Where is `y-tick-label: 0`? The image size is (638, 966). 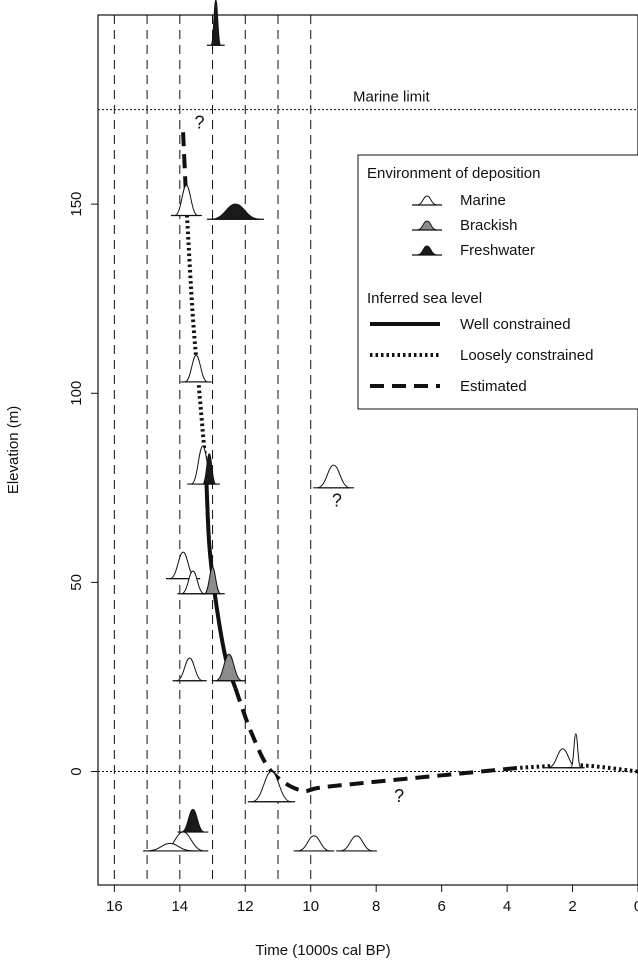
y-tick-label: 0 is located at coordinates (76, 771).